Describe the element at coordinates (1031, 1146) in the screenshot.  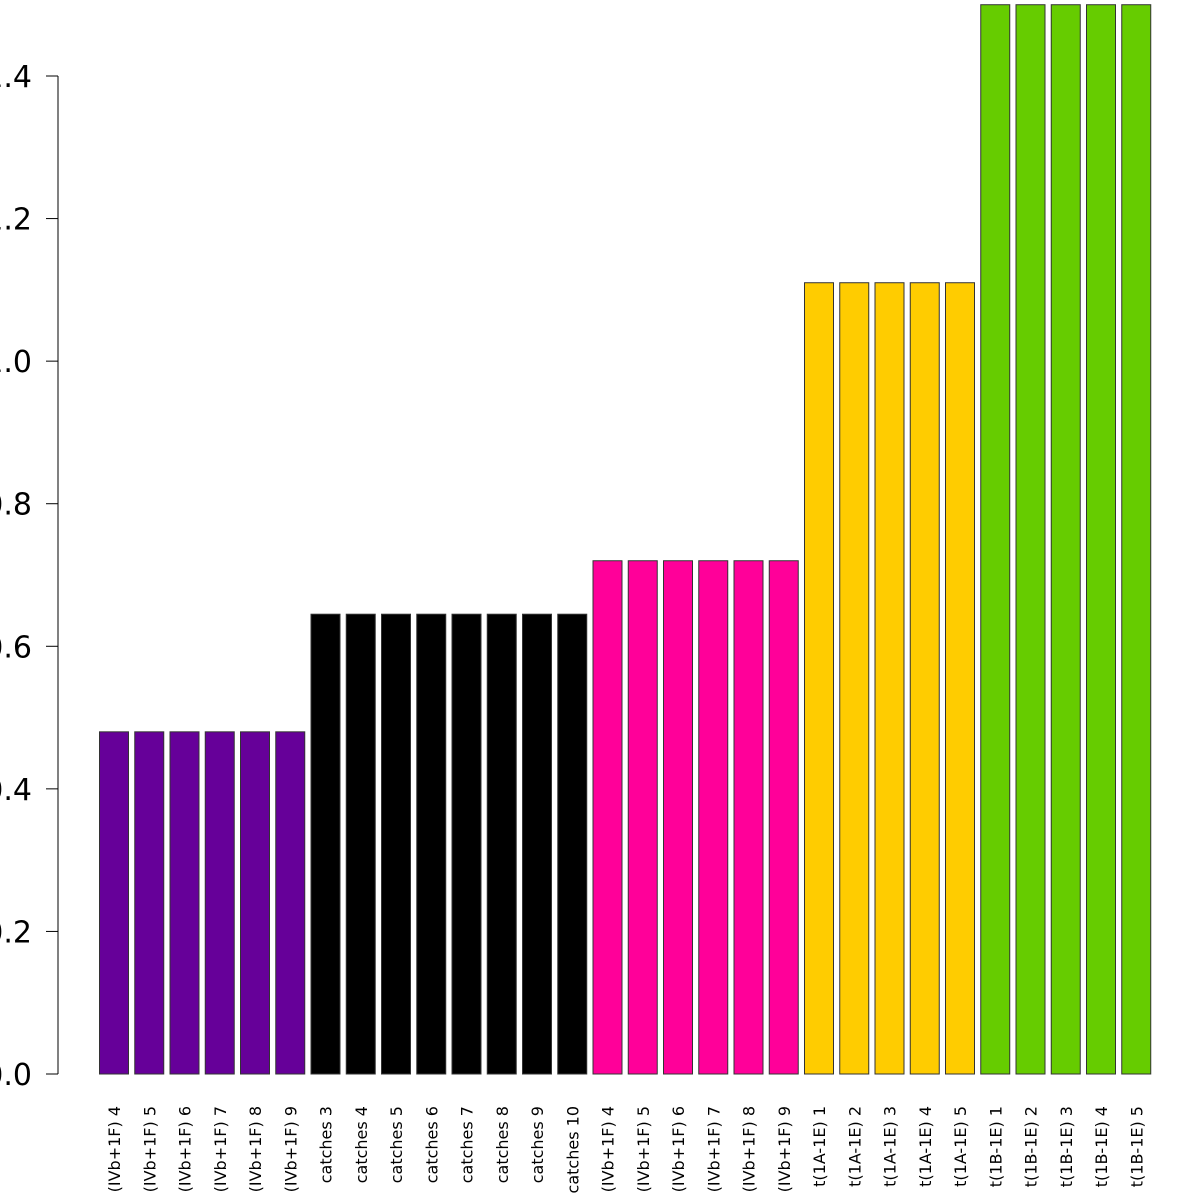
I see `x-category-label: t(1B-1E) 2` at that location.